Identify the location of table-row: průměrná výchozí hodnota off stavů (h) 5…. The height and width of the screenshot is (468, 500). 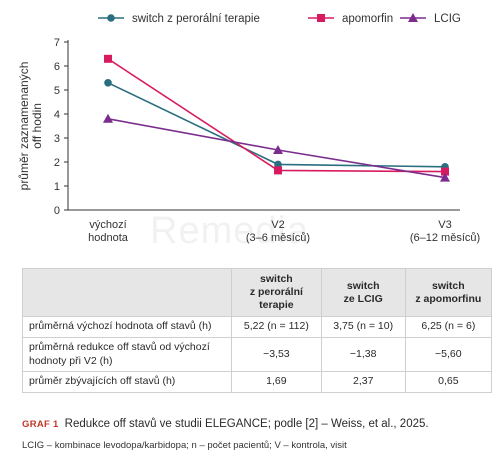
(257, 327).